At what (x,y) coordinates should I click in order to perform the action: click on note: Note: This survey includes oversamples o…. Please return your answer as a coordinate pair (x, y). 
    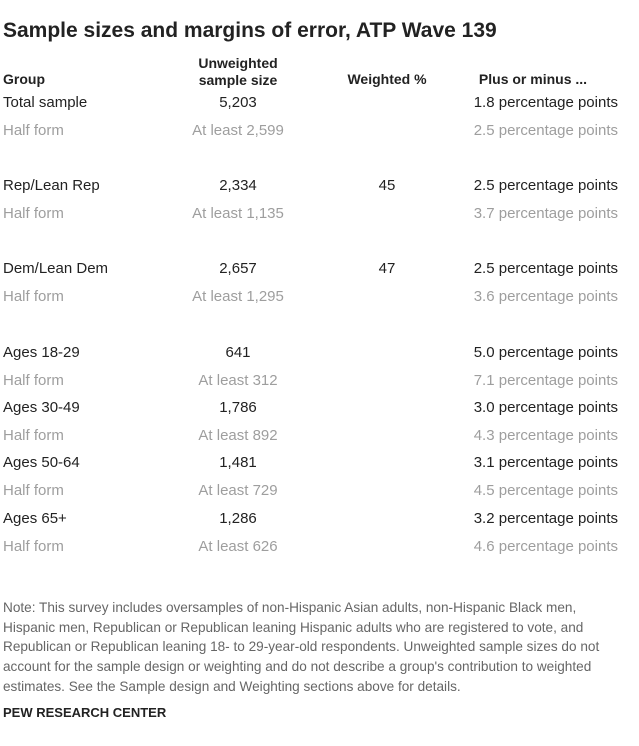
    Looking at the image, I should click on (301, 647).